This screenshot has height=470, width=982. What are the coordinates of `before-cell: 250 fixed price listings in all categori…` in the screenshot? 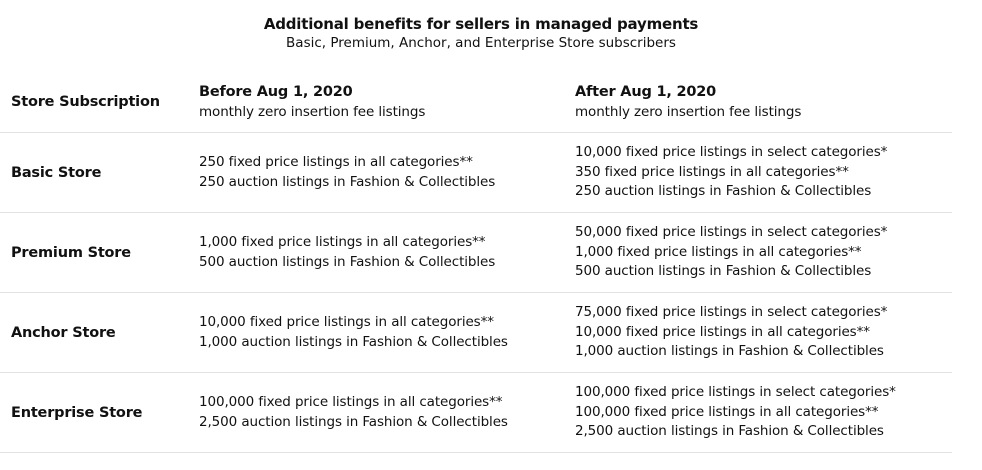 It's located at (347, 172).